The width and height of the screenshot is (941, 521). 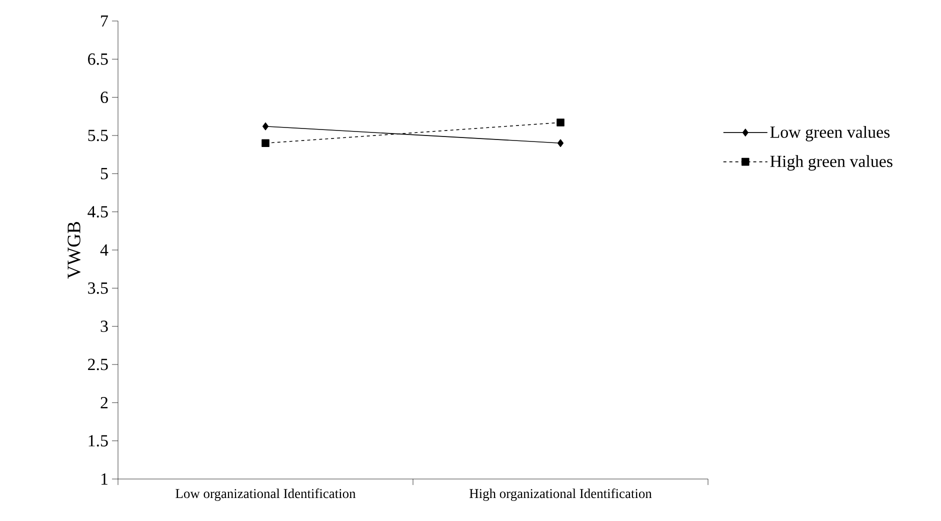 I want to click on y-tick-label: 6.5, so click(x=98, y=59).